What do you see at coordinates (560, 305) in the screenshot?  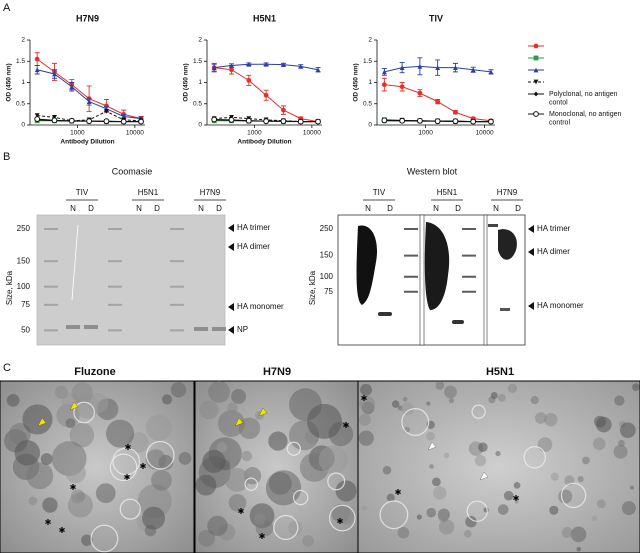 I see `band-label: HA monomer` at bounding box center [560, 305].